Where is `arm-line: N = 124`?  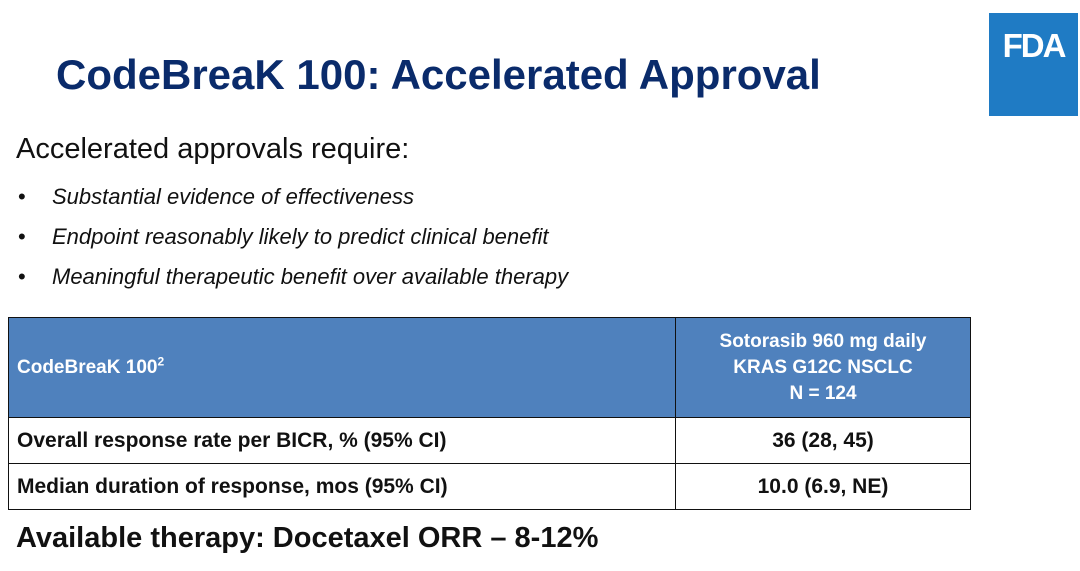 arm-line: N = 124 is located at coordinates (823, 393).